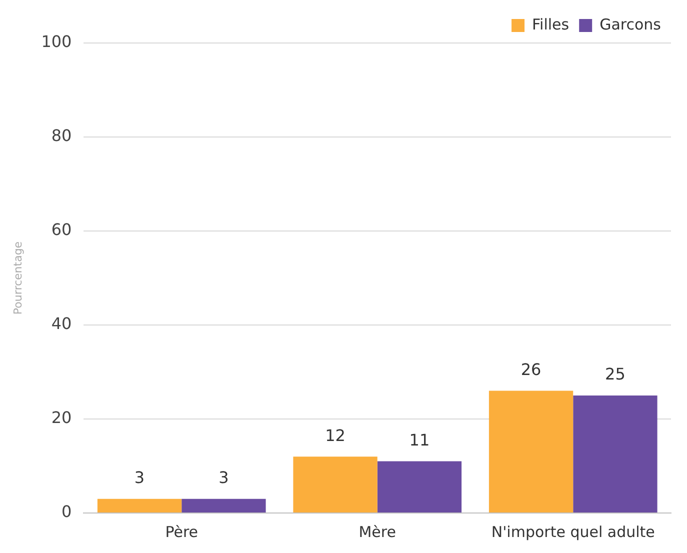  What do you see at coordinates (419, 440) in the screenshot?
I see `data-label: 11` at bounding box center [419, 440].